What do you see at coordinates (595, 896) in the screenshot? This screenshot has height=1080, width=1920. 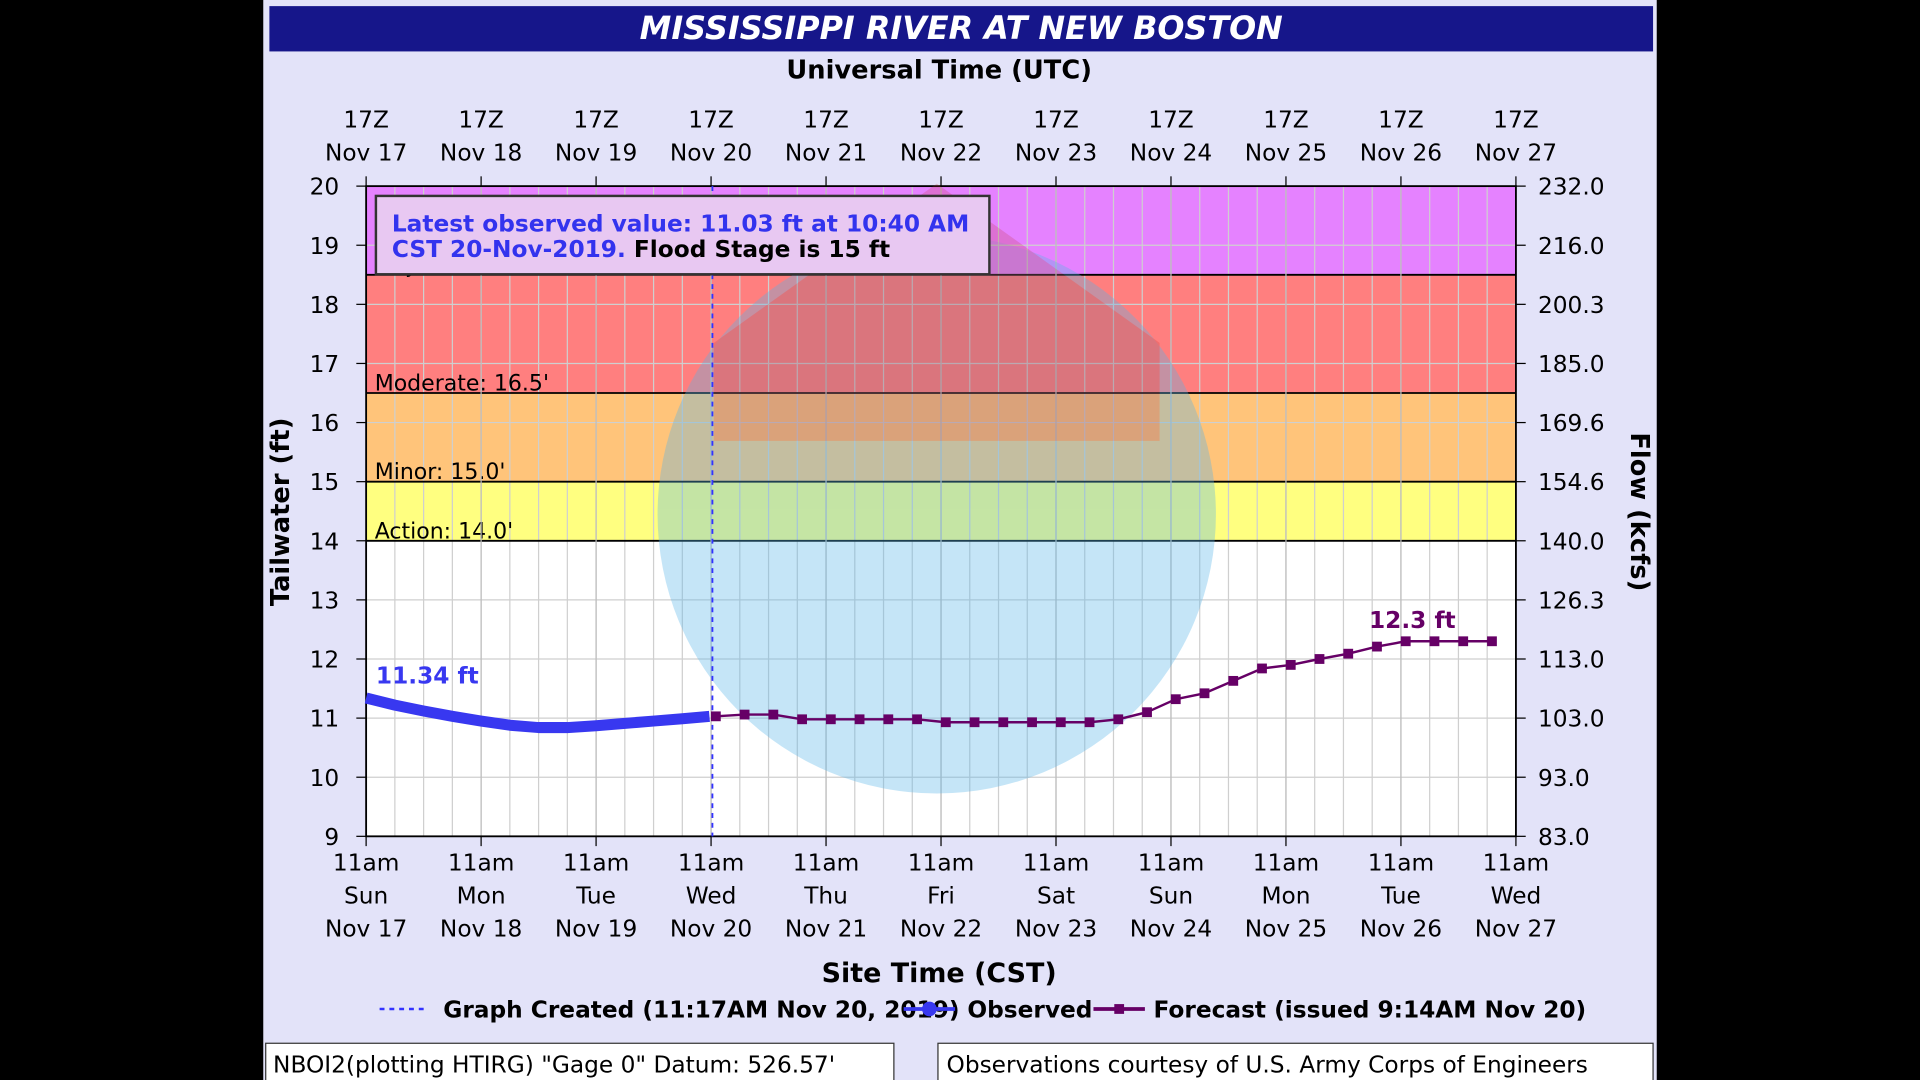 I see `x-tick-label: Tue` at bounding box center [595, 896].